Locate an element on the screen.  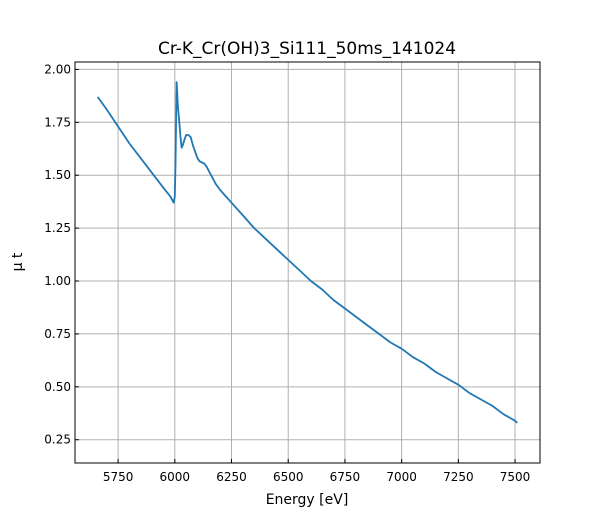
y-tick-label: 0.50 is located at coordinates (57, 387).